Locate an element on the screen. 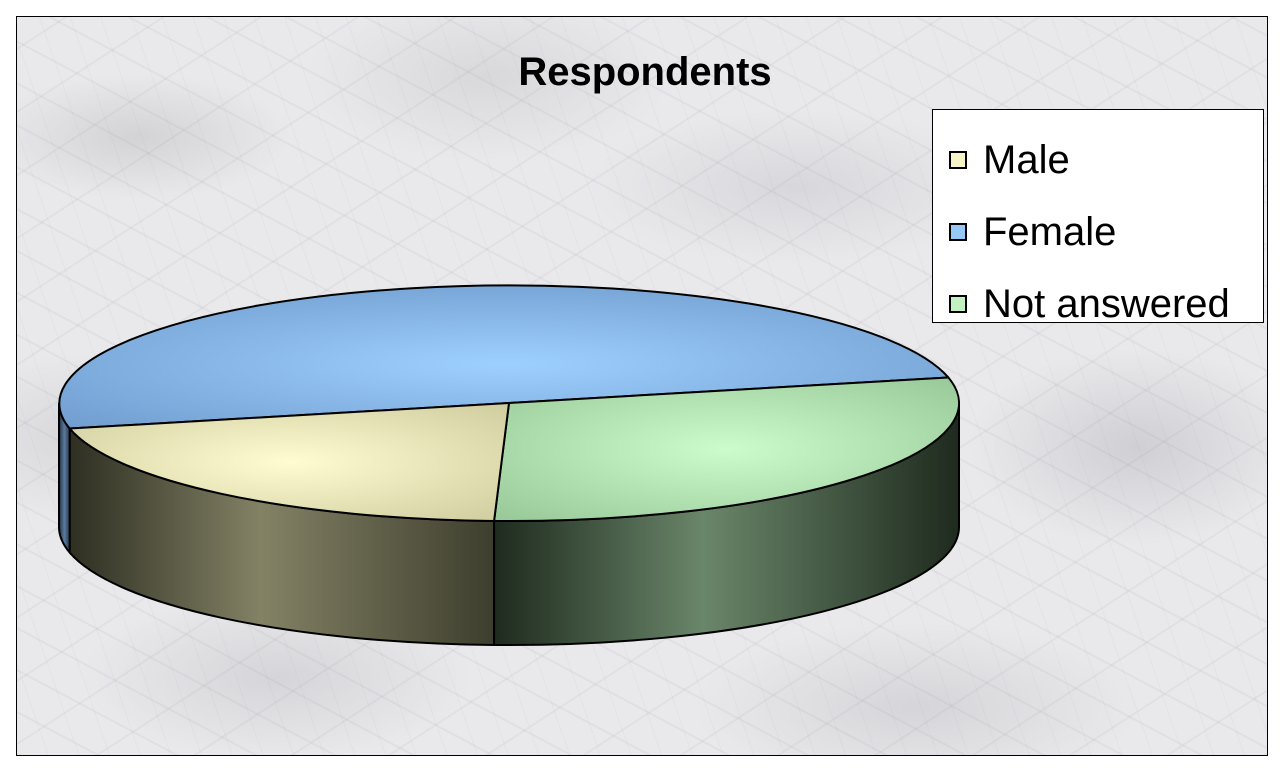  pie-slice-female is located at coordinates (504, 357).